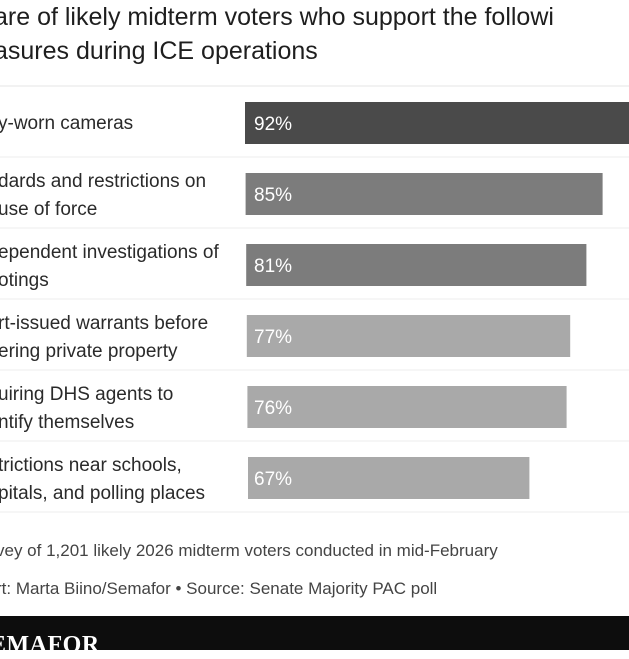 The image size is (629, 659). What do you see at coordinates (109, 252) in the screenshot?
I see `category-label: ependent investigations of` at bounding box center [109, 252].